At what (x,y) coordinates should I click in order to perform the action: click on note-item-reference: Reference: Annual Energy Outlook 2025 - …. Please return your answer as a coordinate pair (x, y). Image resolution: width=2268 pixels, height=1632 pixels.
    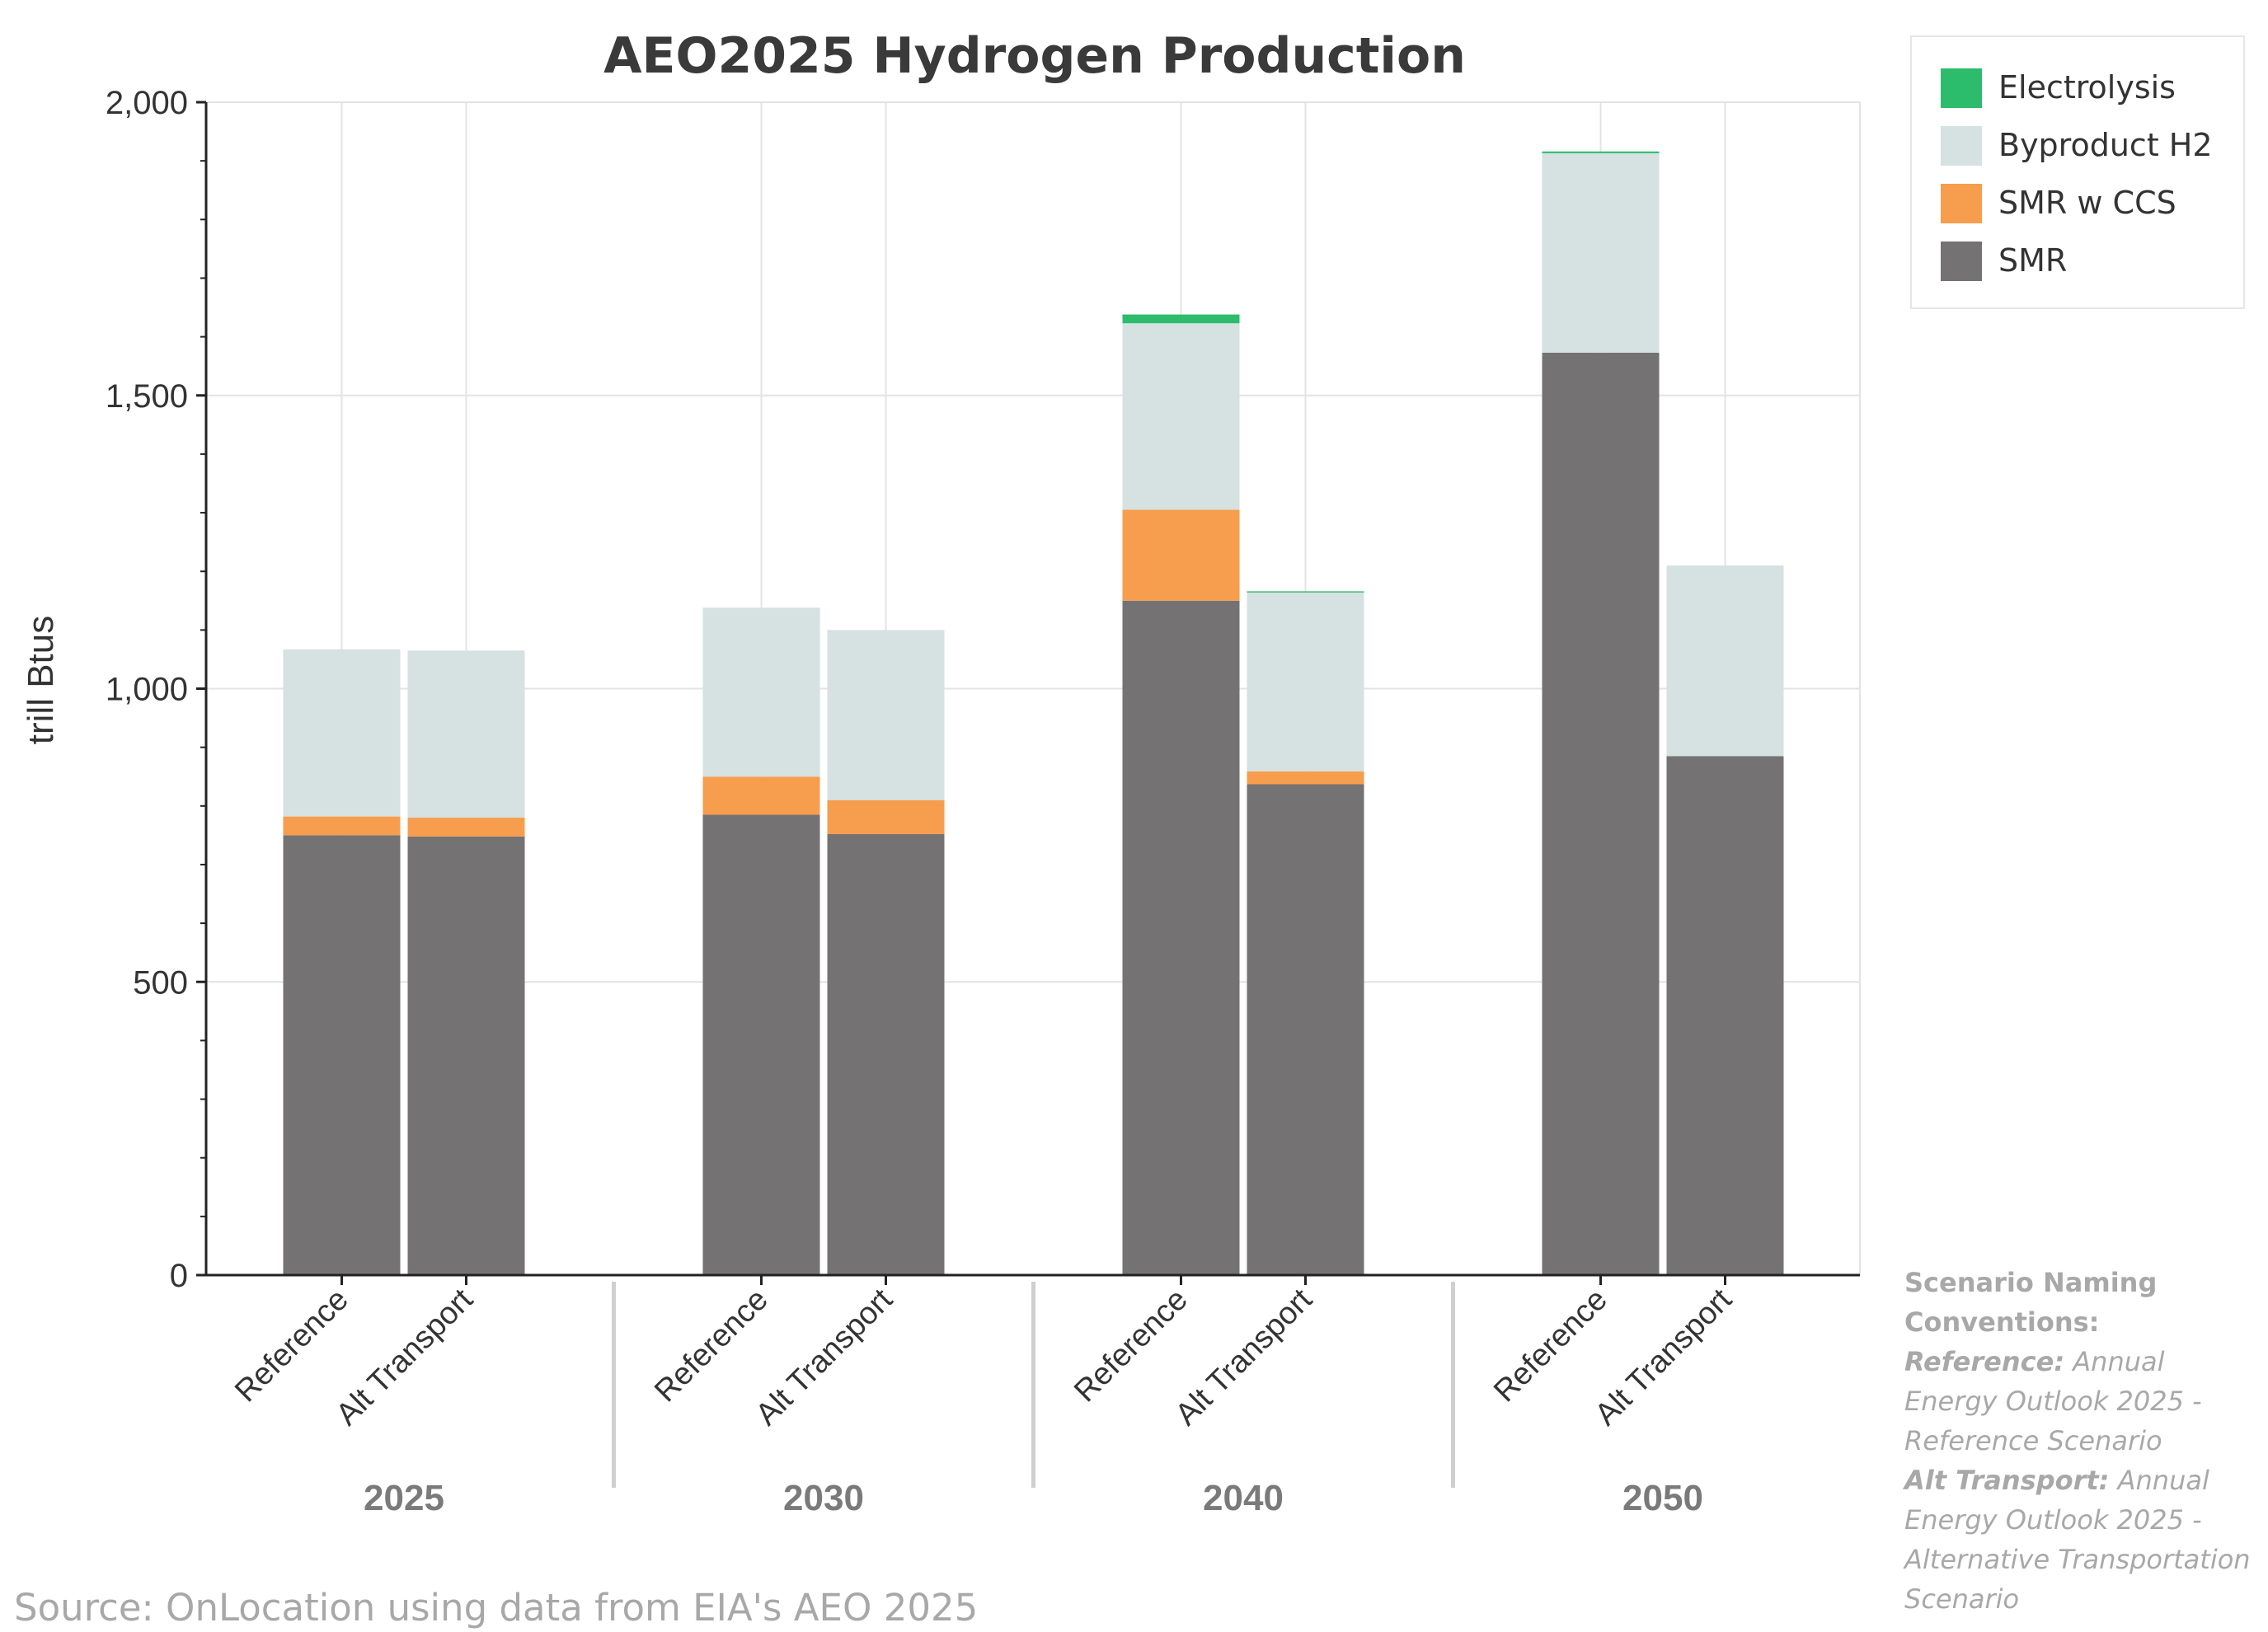
    Looking at the image, I should click on (2081, 1401).